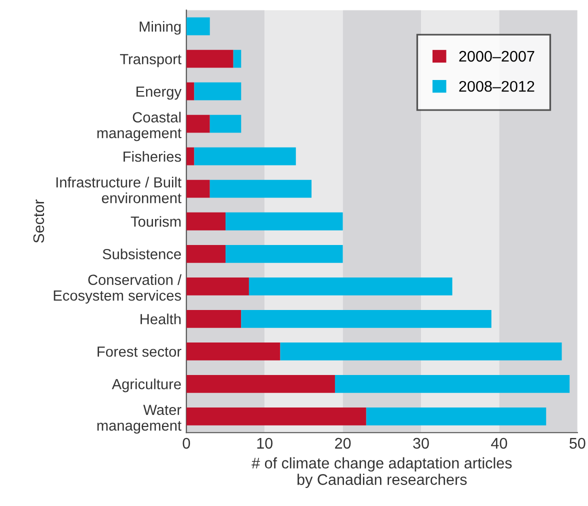 This screenshot has width=588, height=506. I want to click on x-tick-label: 10, so click(264, 443).